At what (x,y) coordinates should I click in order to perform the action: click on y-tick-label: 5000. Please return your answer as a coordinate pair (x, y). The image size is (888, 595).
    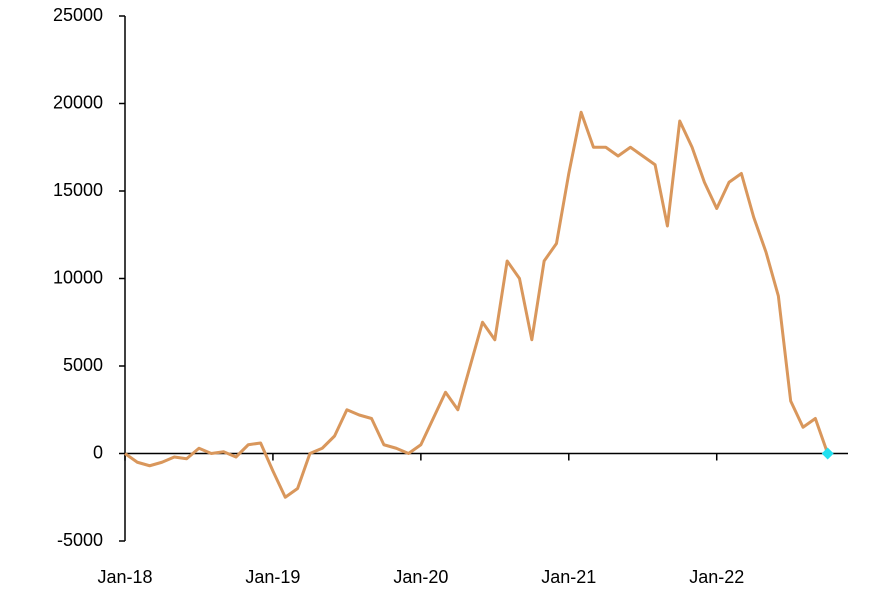
    Looking at the image, I should click on (83, 365).